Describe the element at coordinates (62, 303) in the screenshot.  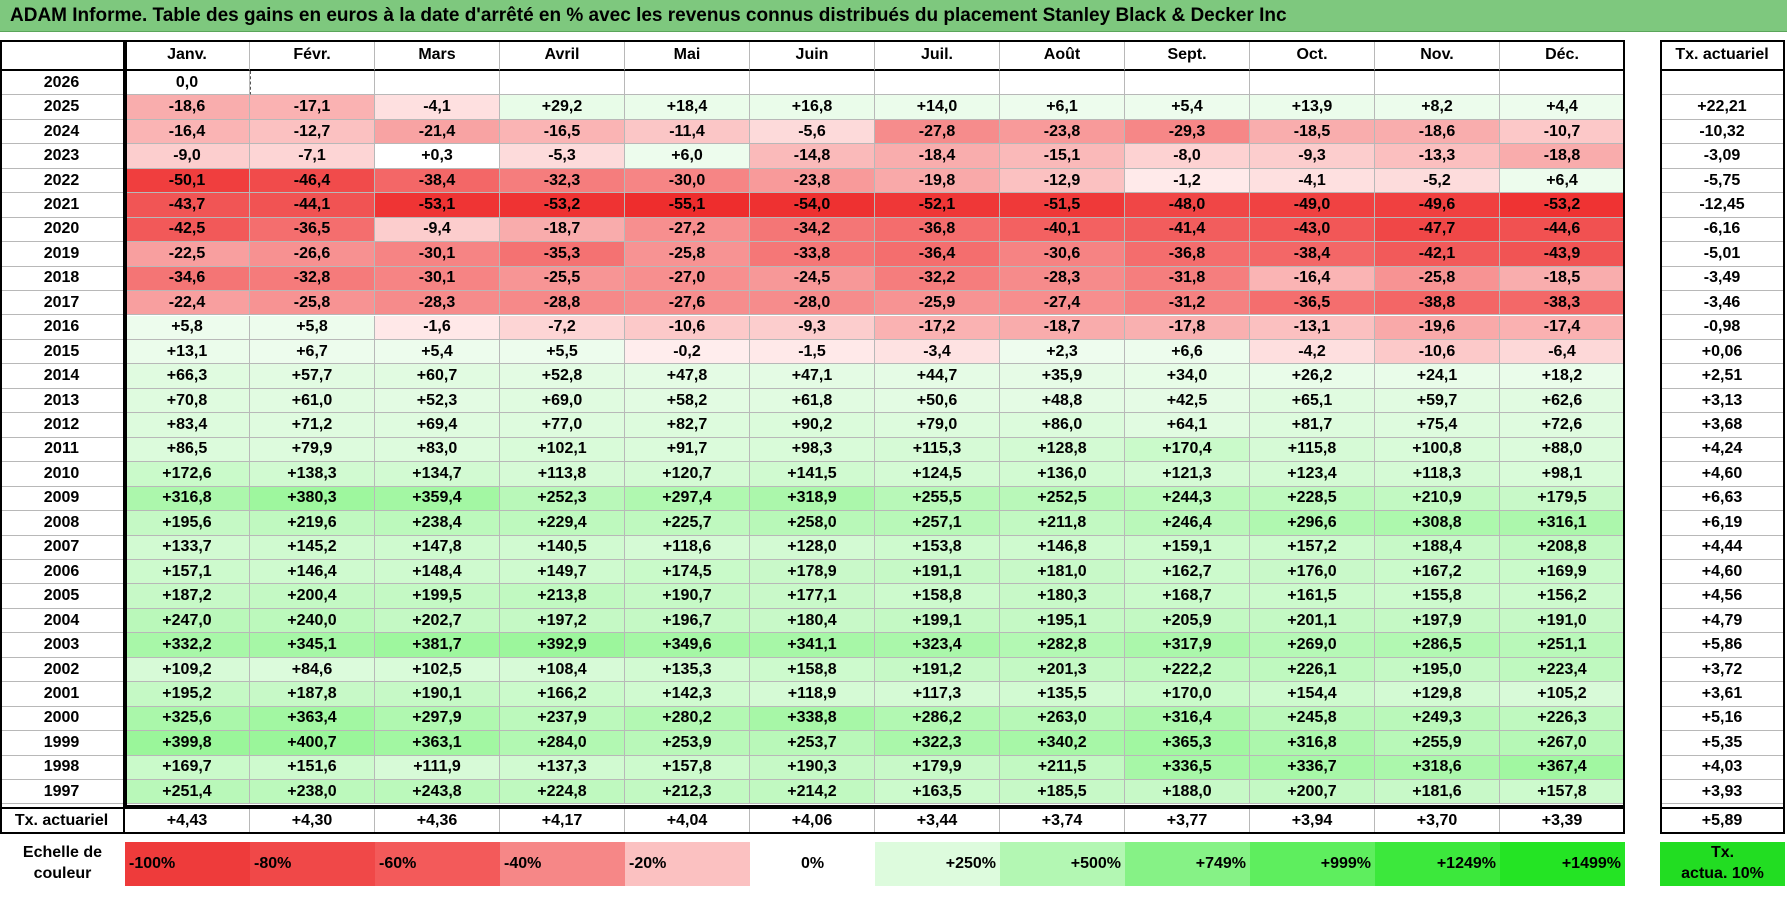
I see `year-label: 2017` at that location.